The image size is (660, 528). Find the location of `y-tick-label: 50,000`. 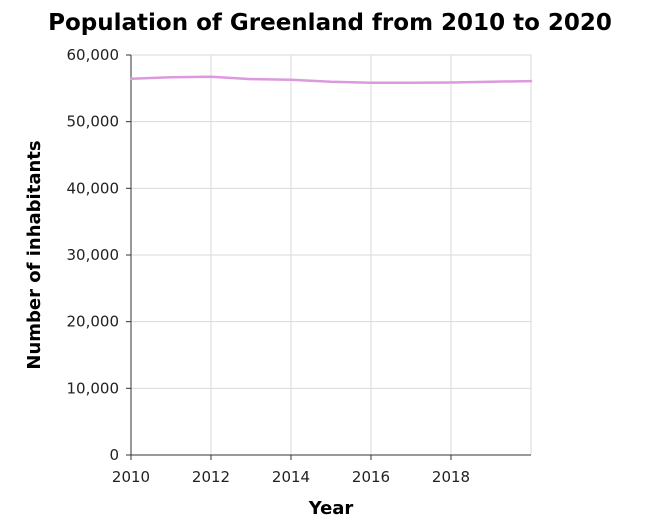

y-tick-label: 50,000 is located at coordinates (93, 122).